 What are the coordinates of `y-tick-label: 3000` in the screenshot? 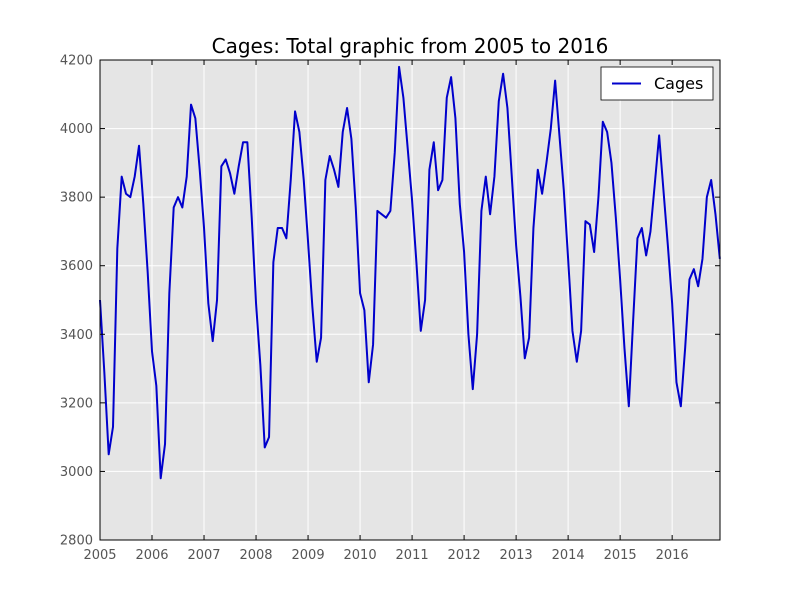 It's located at (76, 472).